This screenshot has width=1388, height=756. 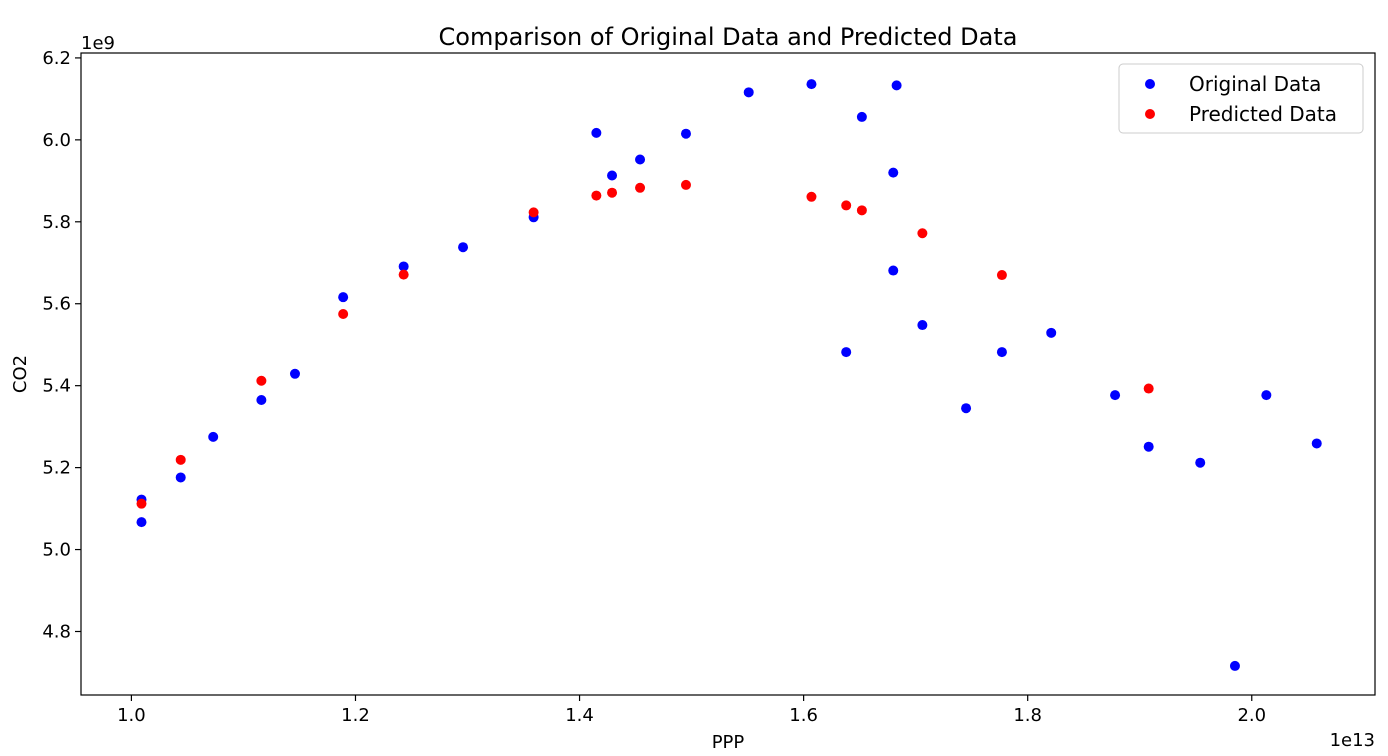 I want to click on y-tick-label: 5.2, so click(x=56, y=468).